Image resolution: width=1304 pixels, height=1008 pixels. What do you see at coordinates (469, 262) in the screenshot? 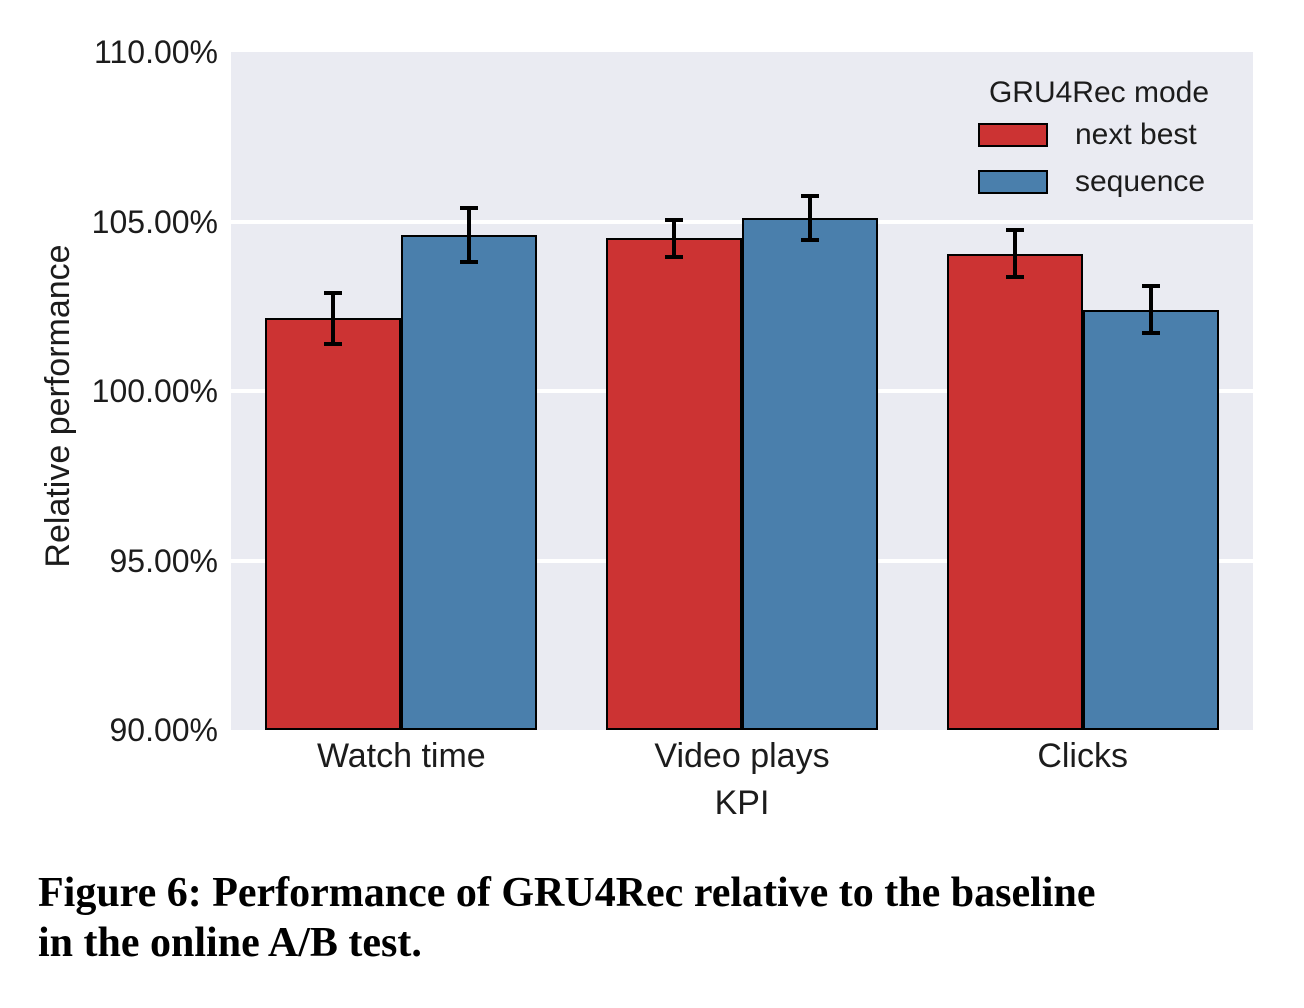
I see `error-bar-sequence-watch-time-cap-bottom` at bounding box center [469, 262].